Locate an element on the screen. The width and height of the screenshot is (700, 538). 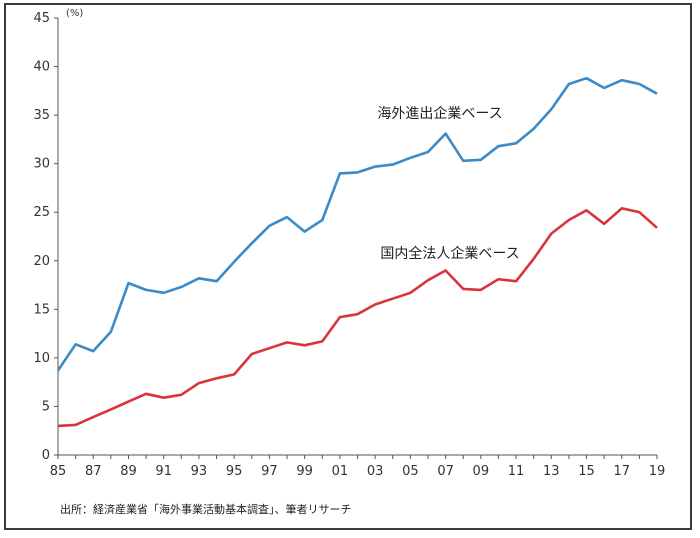
y-axis-unit-label: (%) is located at coordinates (74, 13).